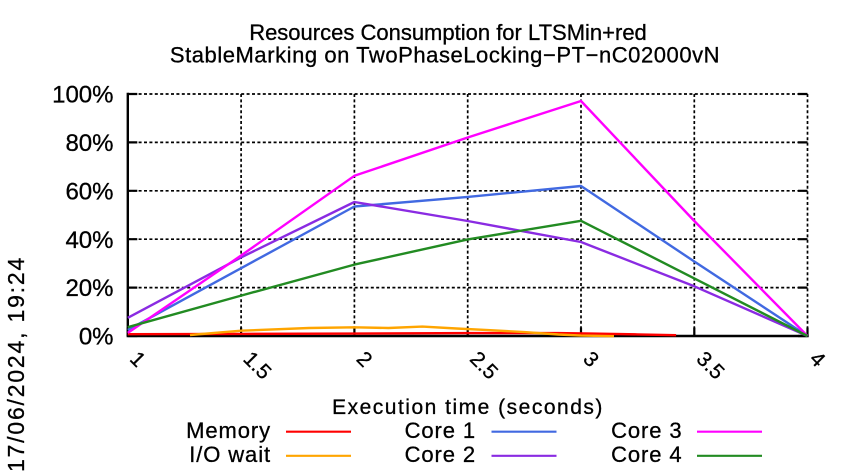 The image size is (850, 475). I want to click on svg-text: 100%, so click(82, 95).